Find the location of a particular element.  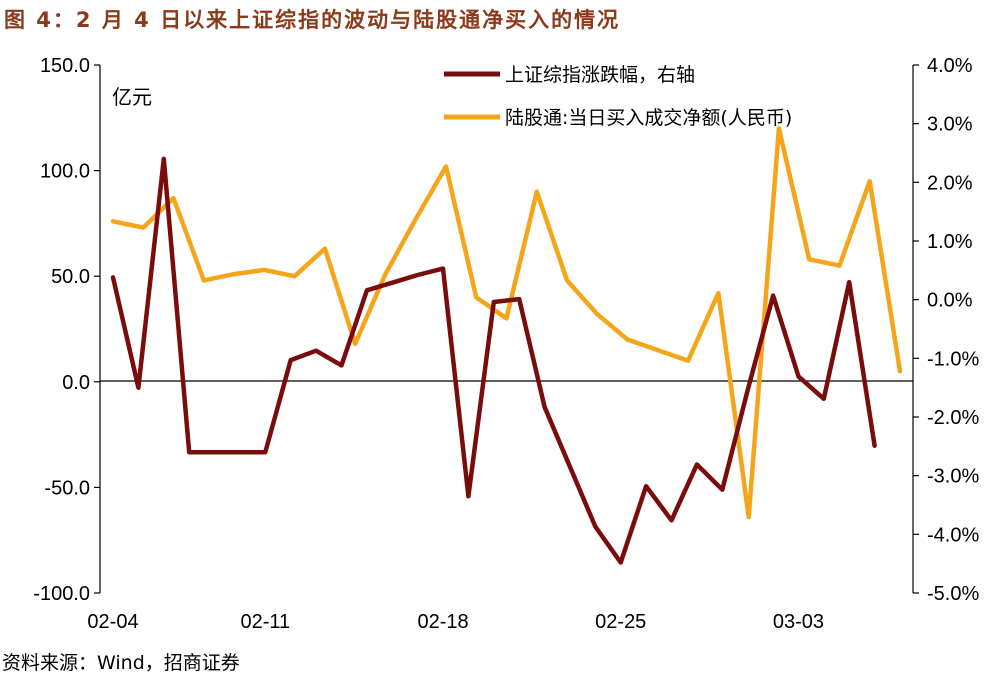

right-tick-label: 1.0% is located at coordinates (950, 242).